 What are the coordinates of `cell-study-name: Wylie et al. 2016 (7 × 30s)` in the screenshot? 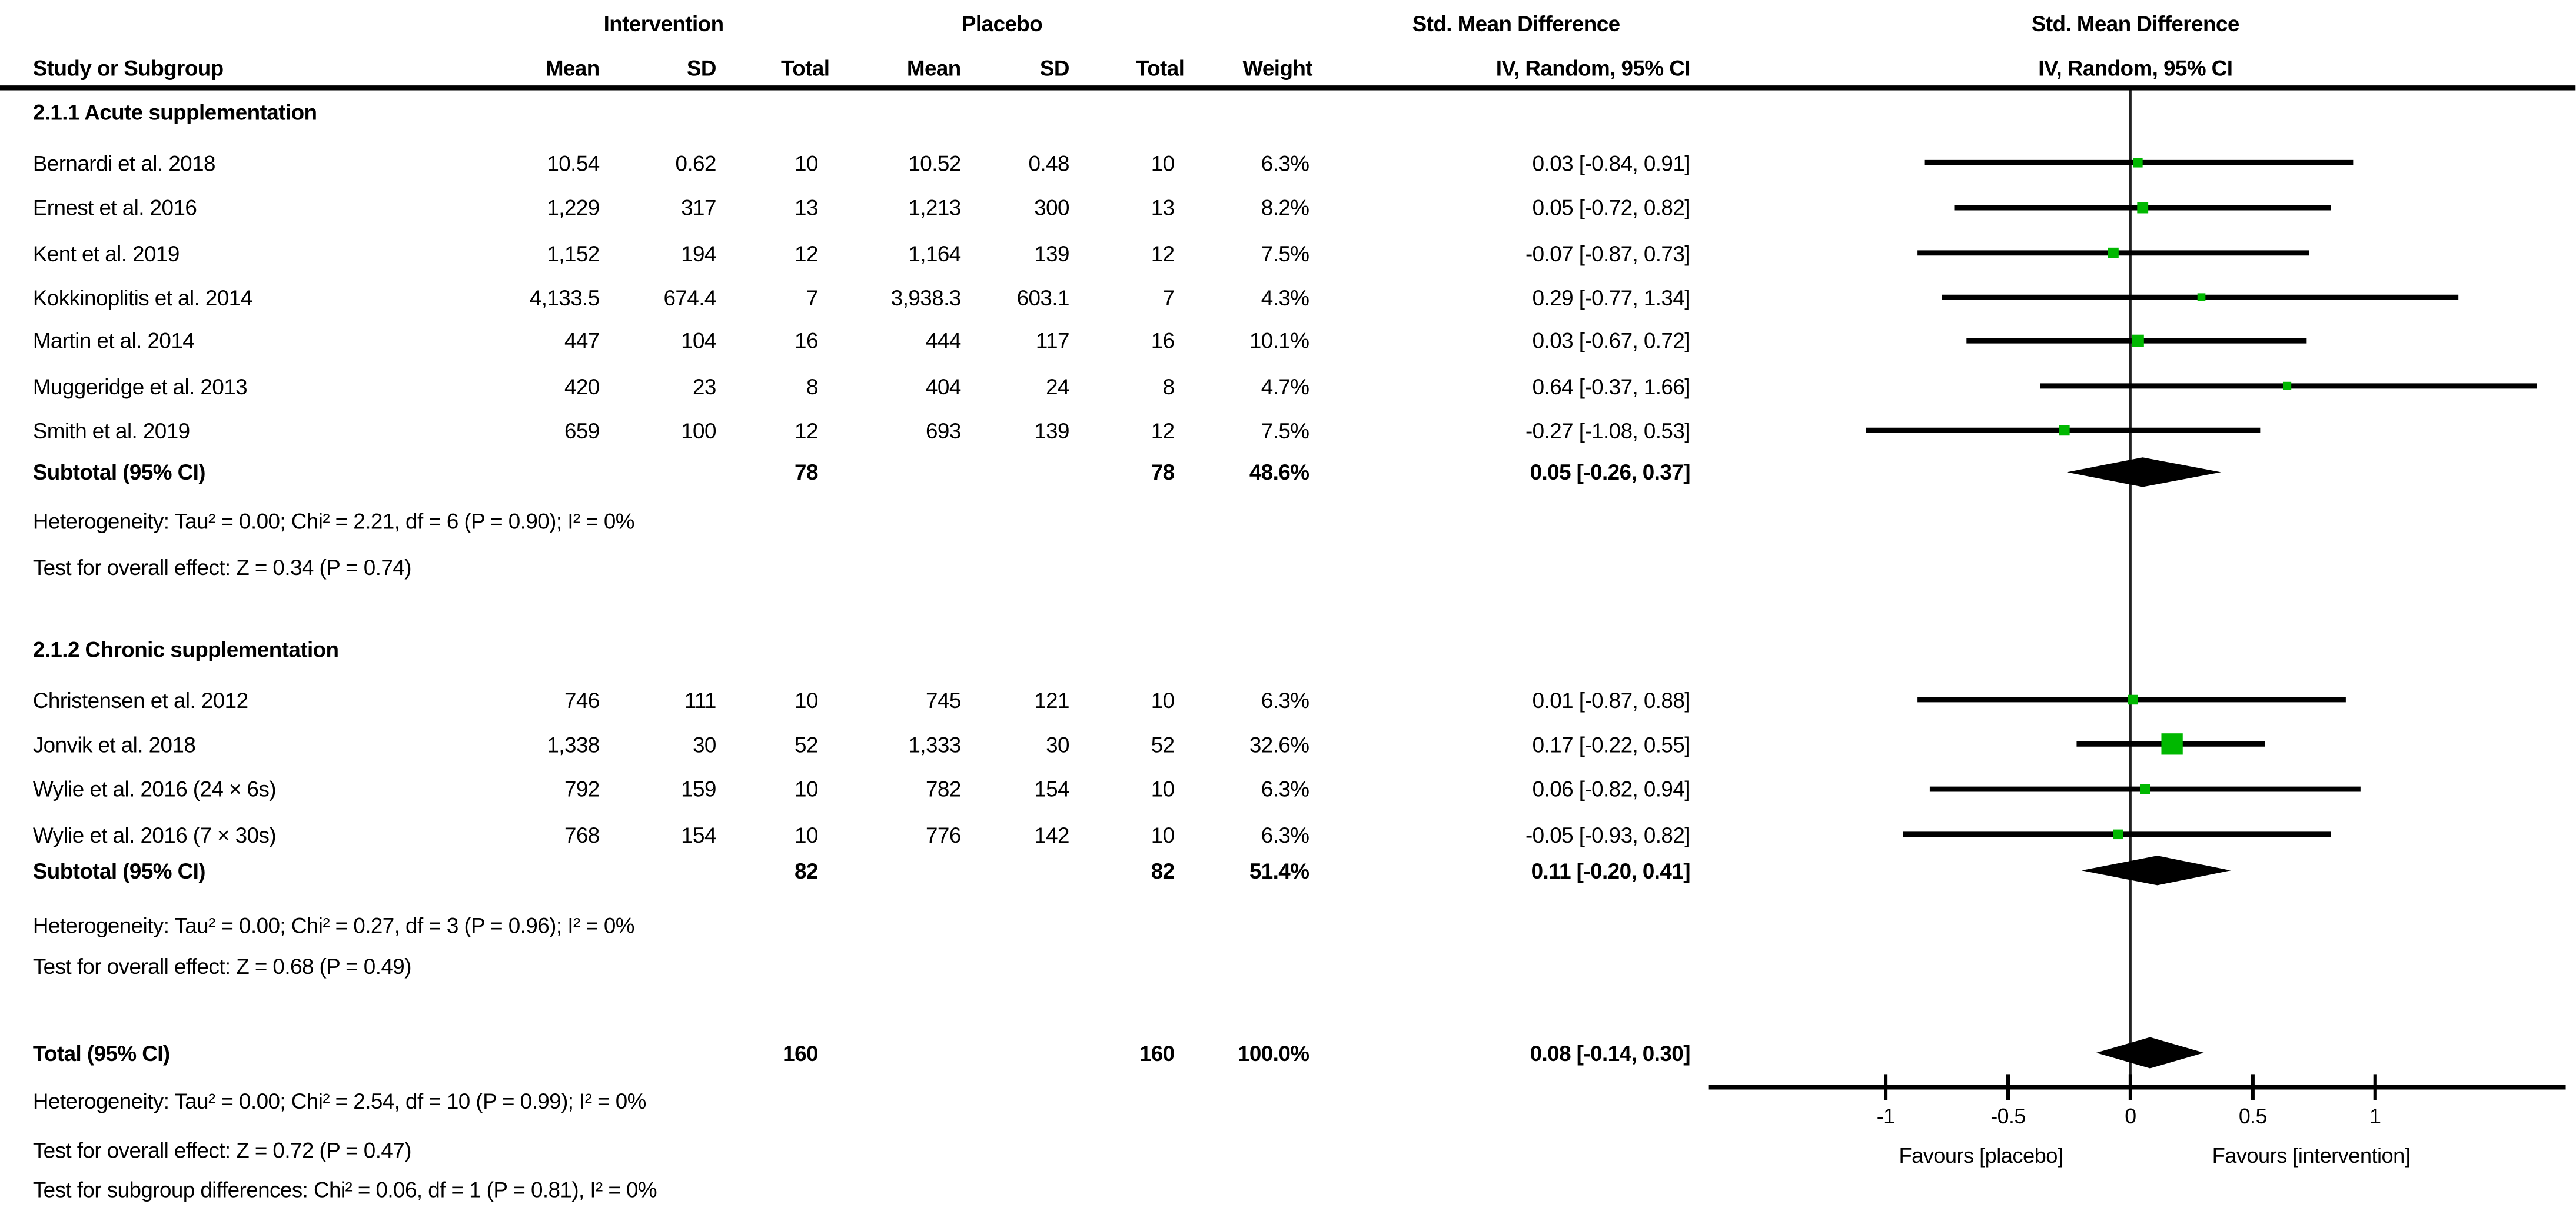 It's located at (154, 834).